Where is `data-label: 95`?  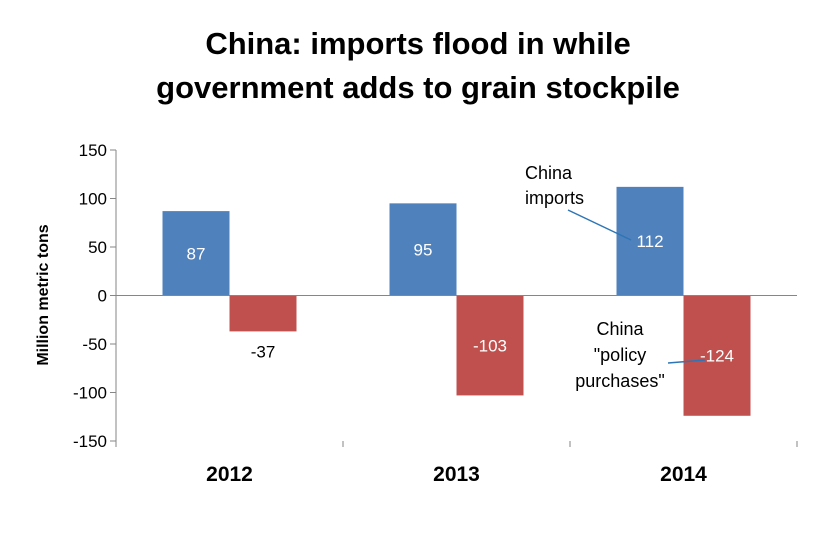
data-label: 95 is located at coordinates (423, 249).